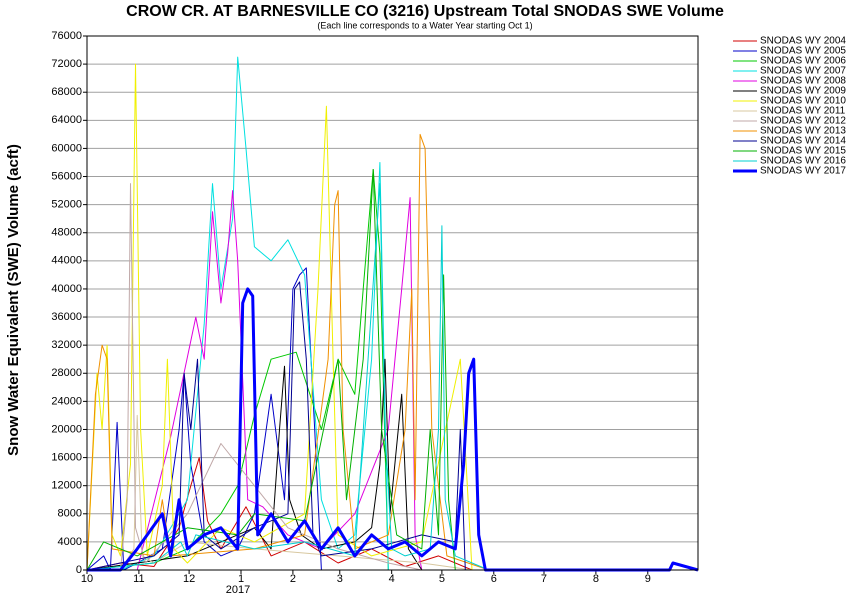 This screenshot has height=600, width=850. I want to click on x-tick-label: 2, so click(293, 579).